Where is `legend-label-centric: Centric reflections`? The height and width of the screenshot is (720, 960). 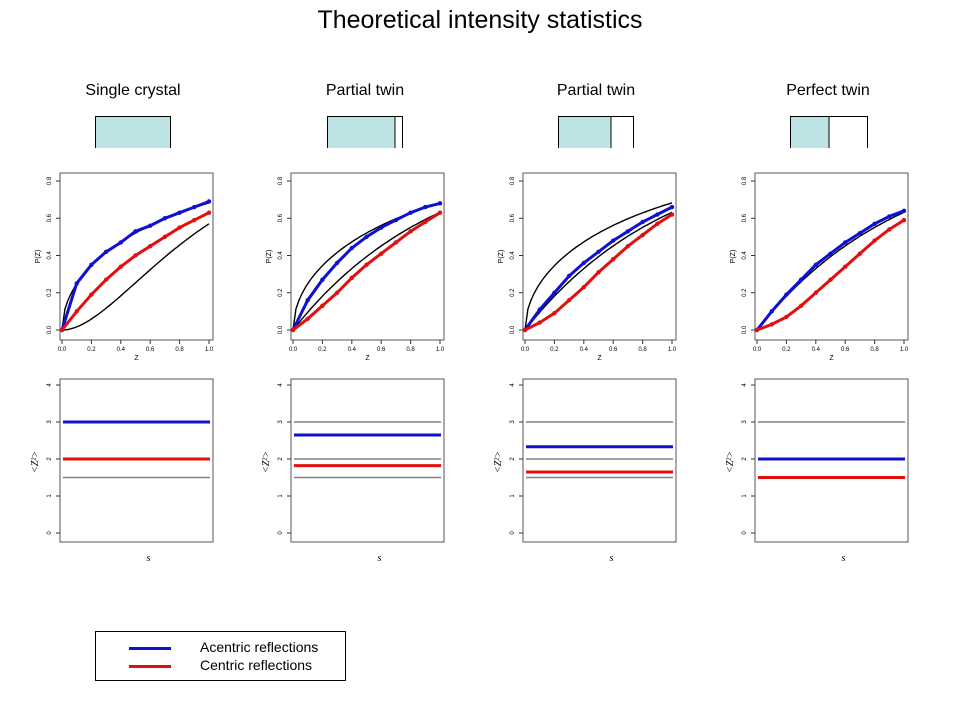 legend-label-centric: Centric reflections is located at coordinates (256, 665).